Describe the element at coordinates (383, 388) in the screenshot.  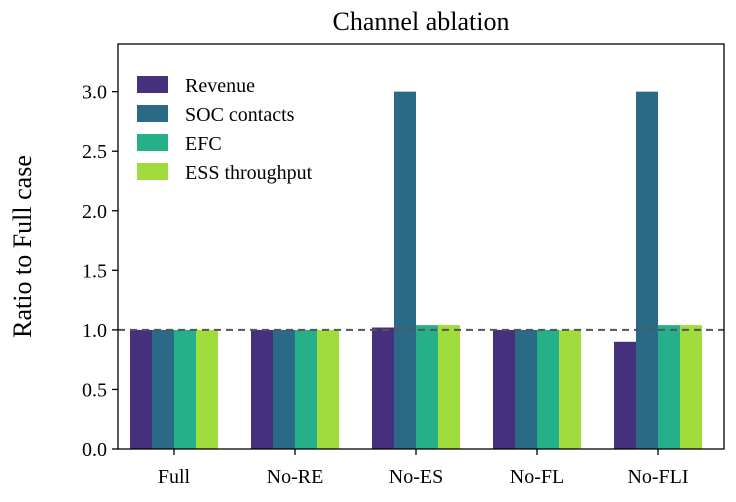
I see `bar-revenue-no-es` at that location.